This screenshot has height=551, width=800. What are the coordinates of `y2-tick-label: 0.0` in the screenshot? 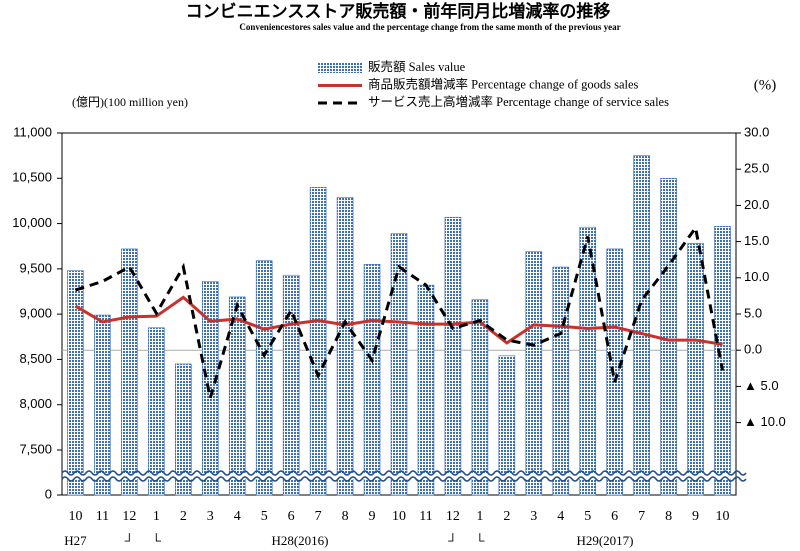 It's located at (753, 349).